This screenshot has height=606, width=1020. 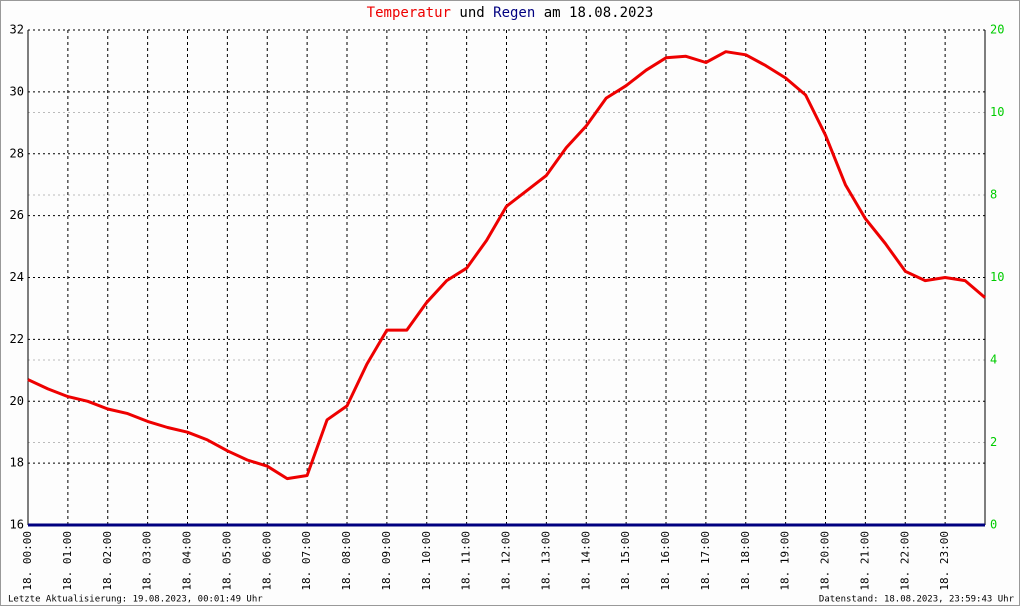 I want to click on x-tick-label: 18. 15:00, so click(x=625, y=561).